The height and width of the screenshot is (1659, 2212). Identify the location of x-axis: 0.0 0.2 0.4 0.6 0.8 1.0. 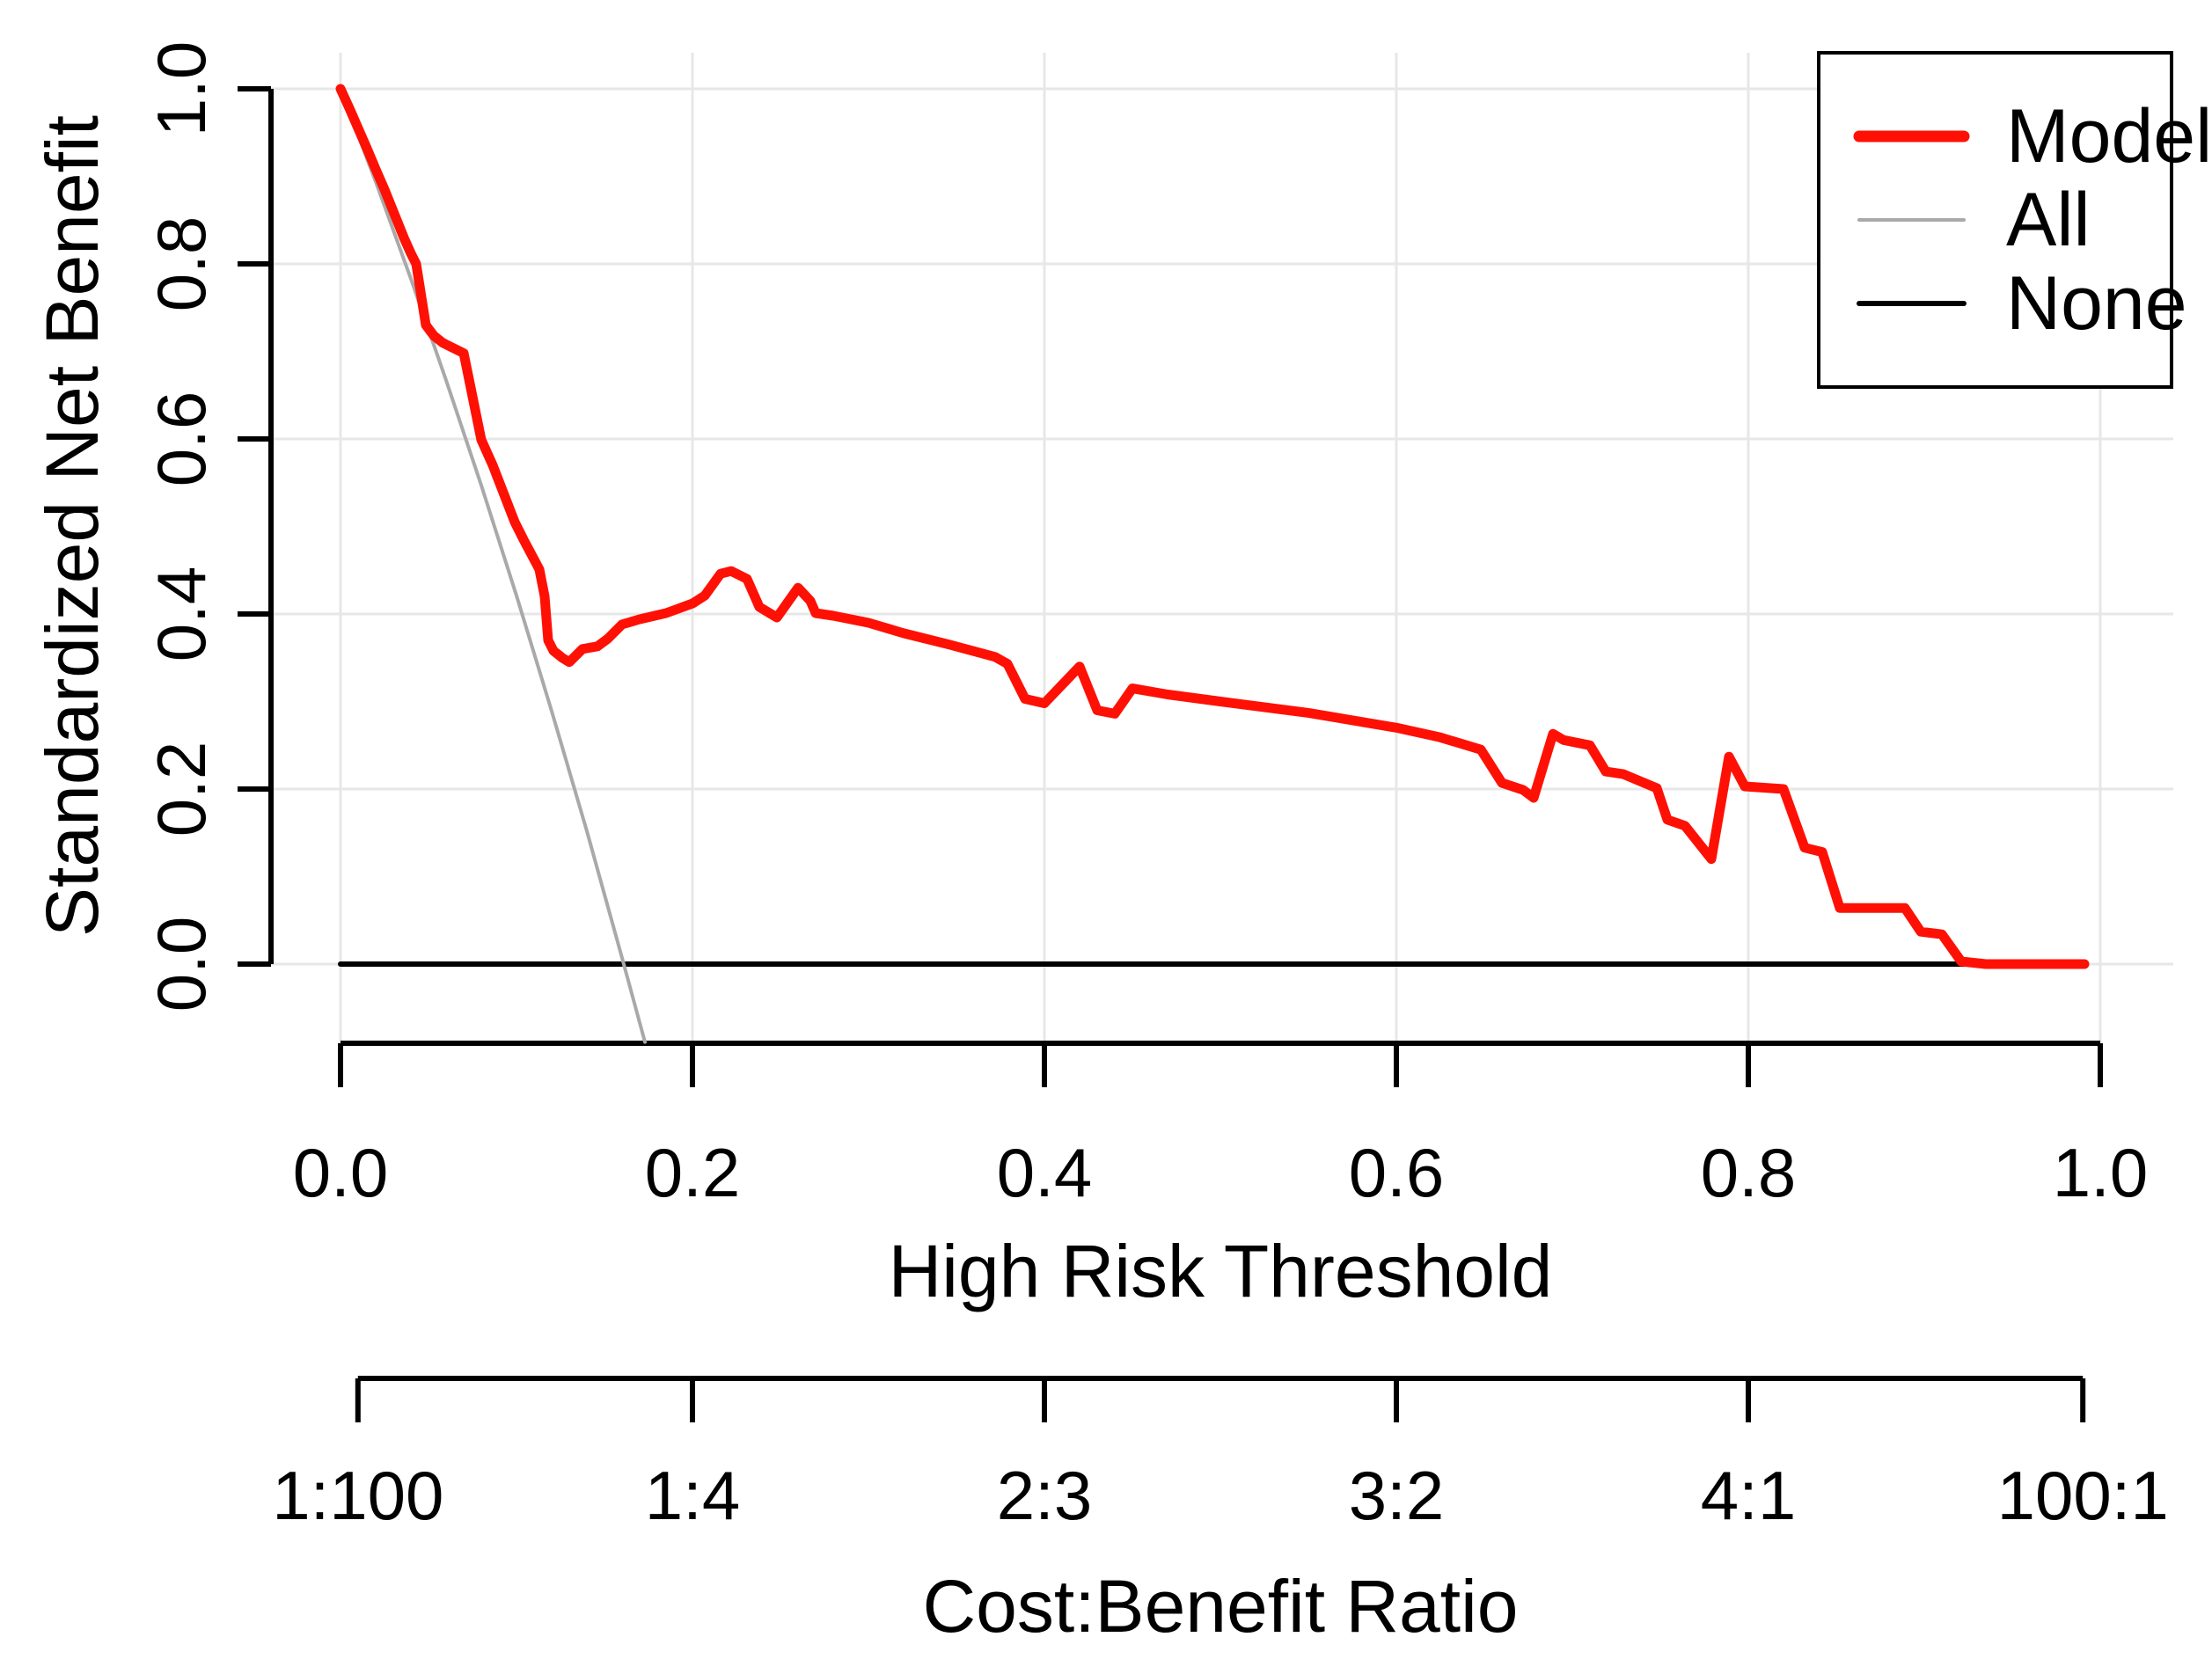
(1220, 1126).